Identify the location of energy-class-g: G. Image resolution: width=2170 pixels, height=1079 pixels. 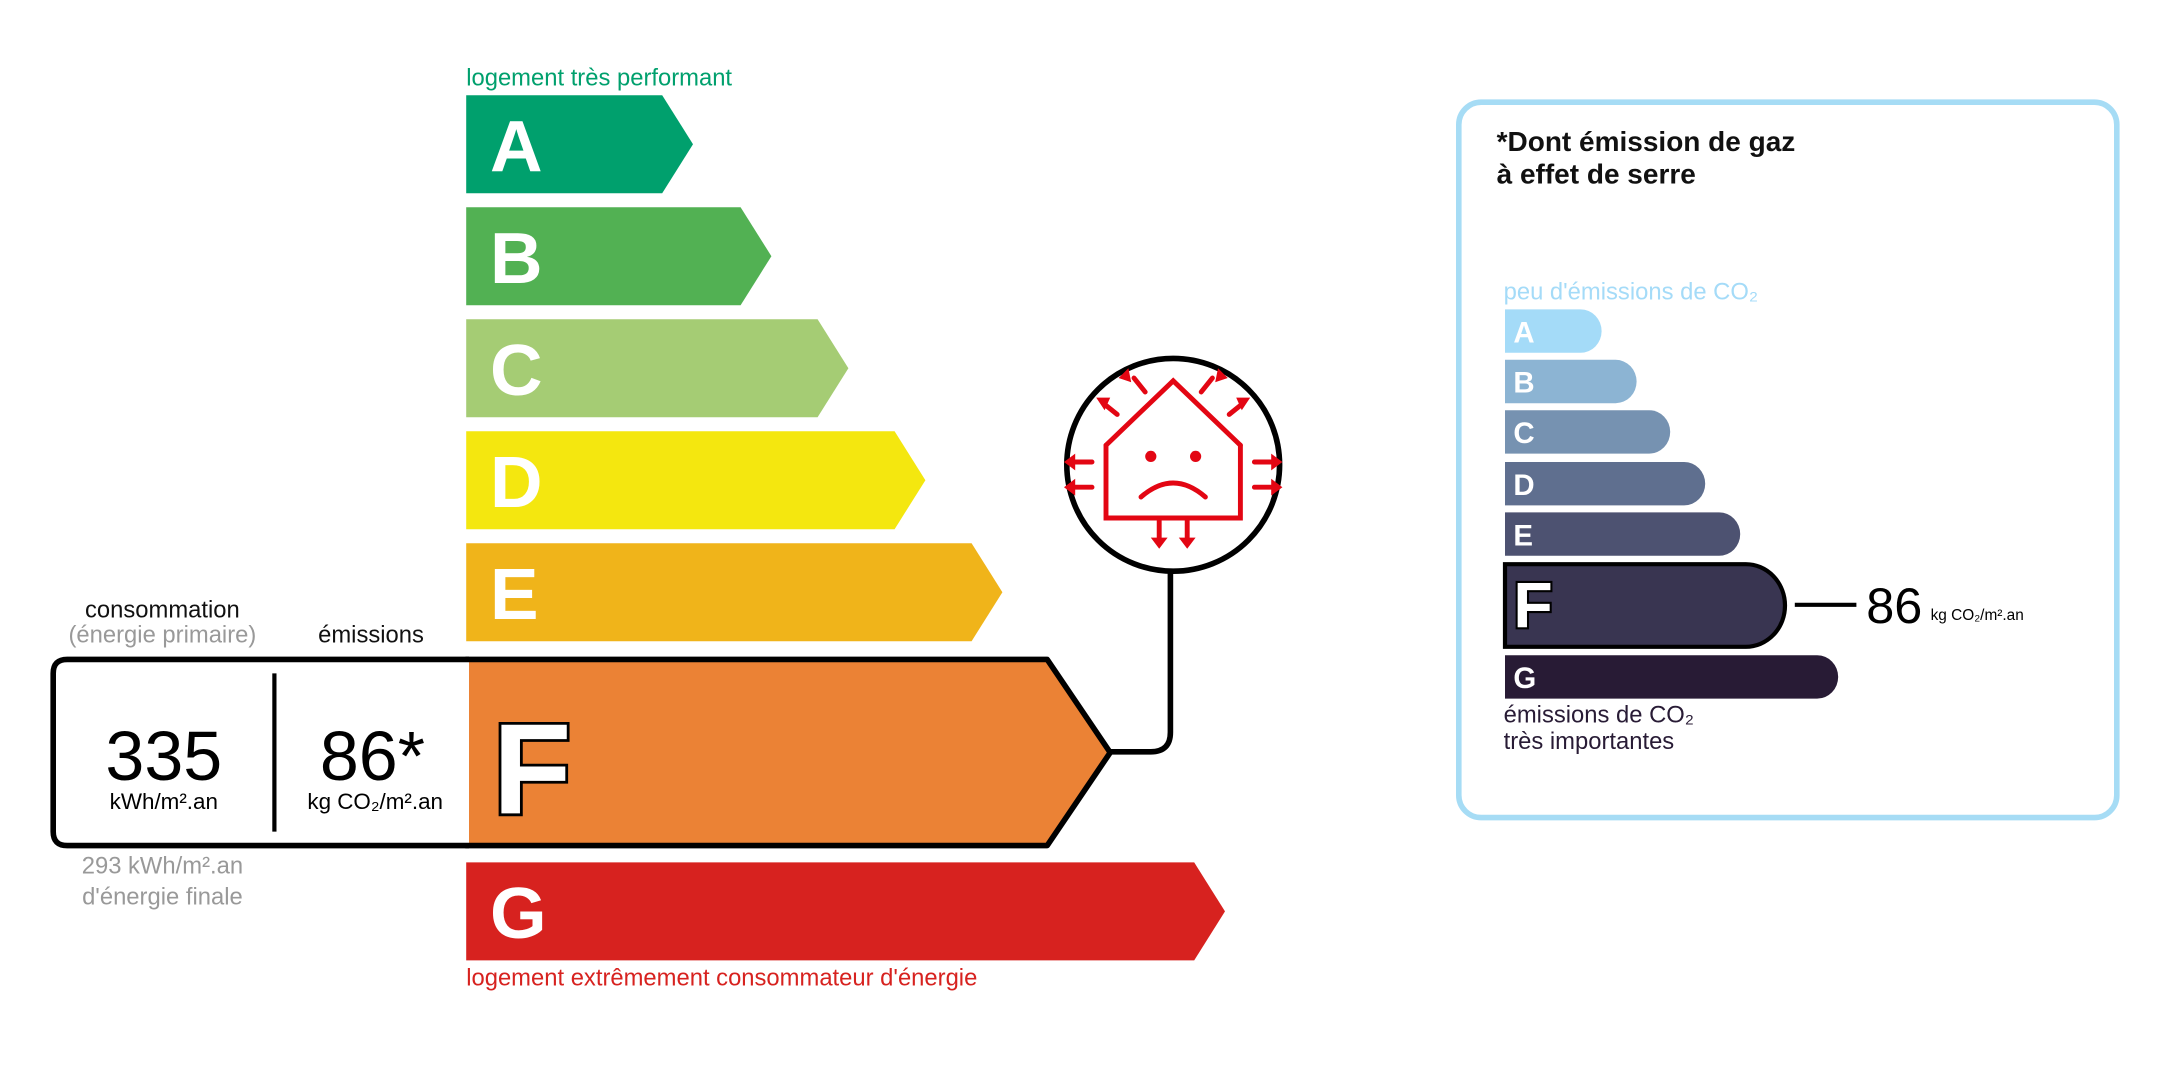
(845, 911).